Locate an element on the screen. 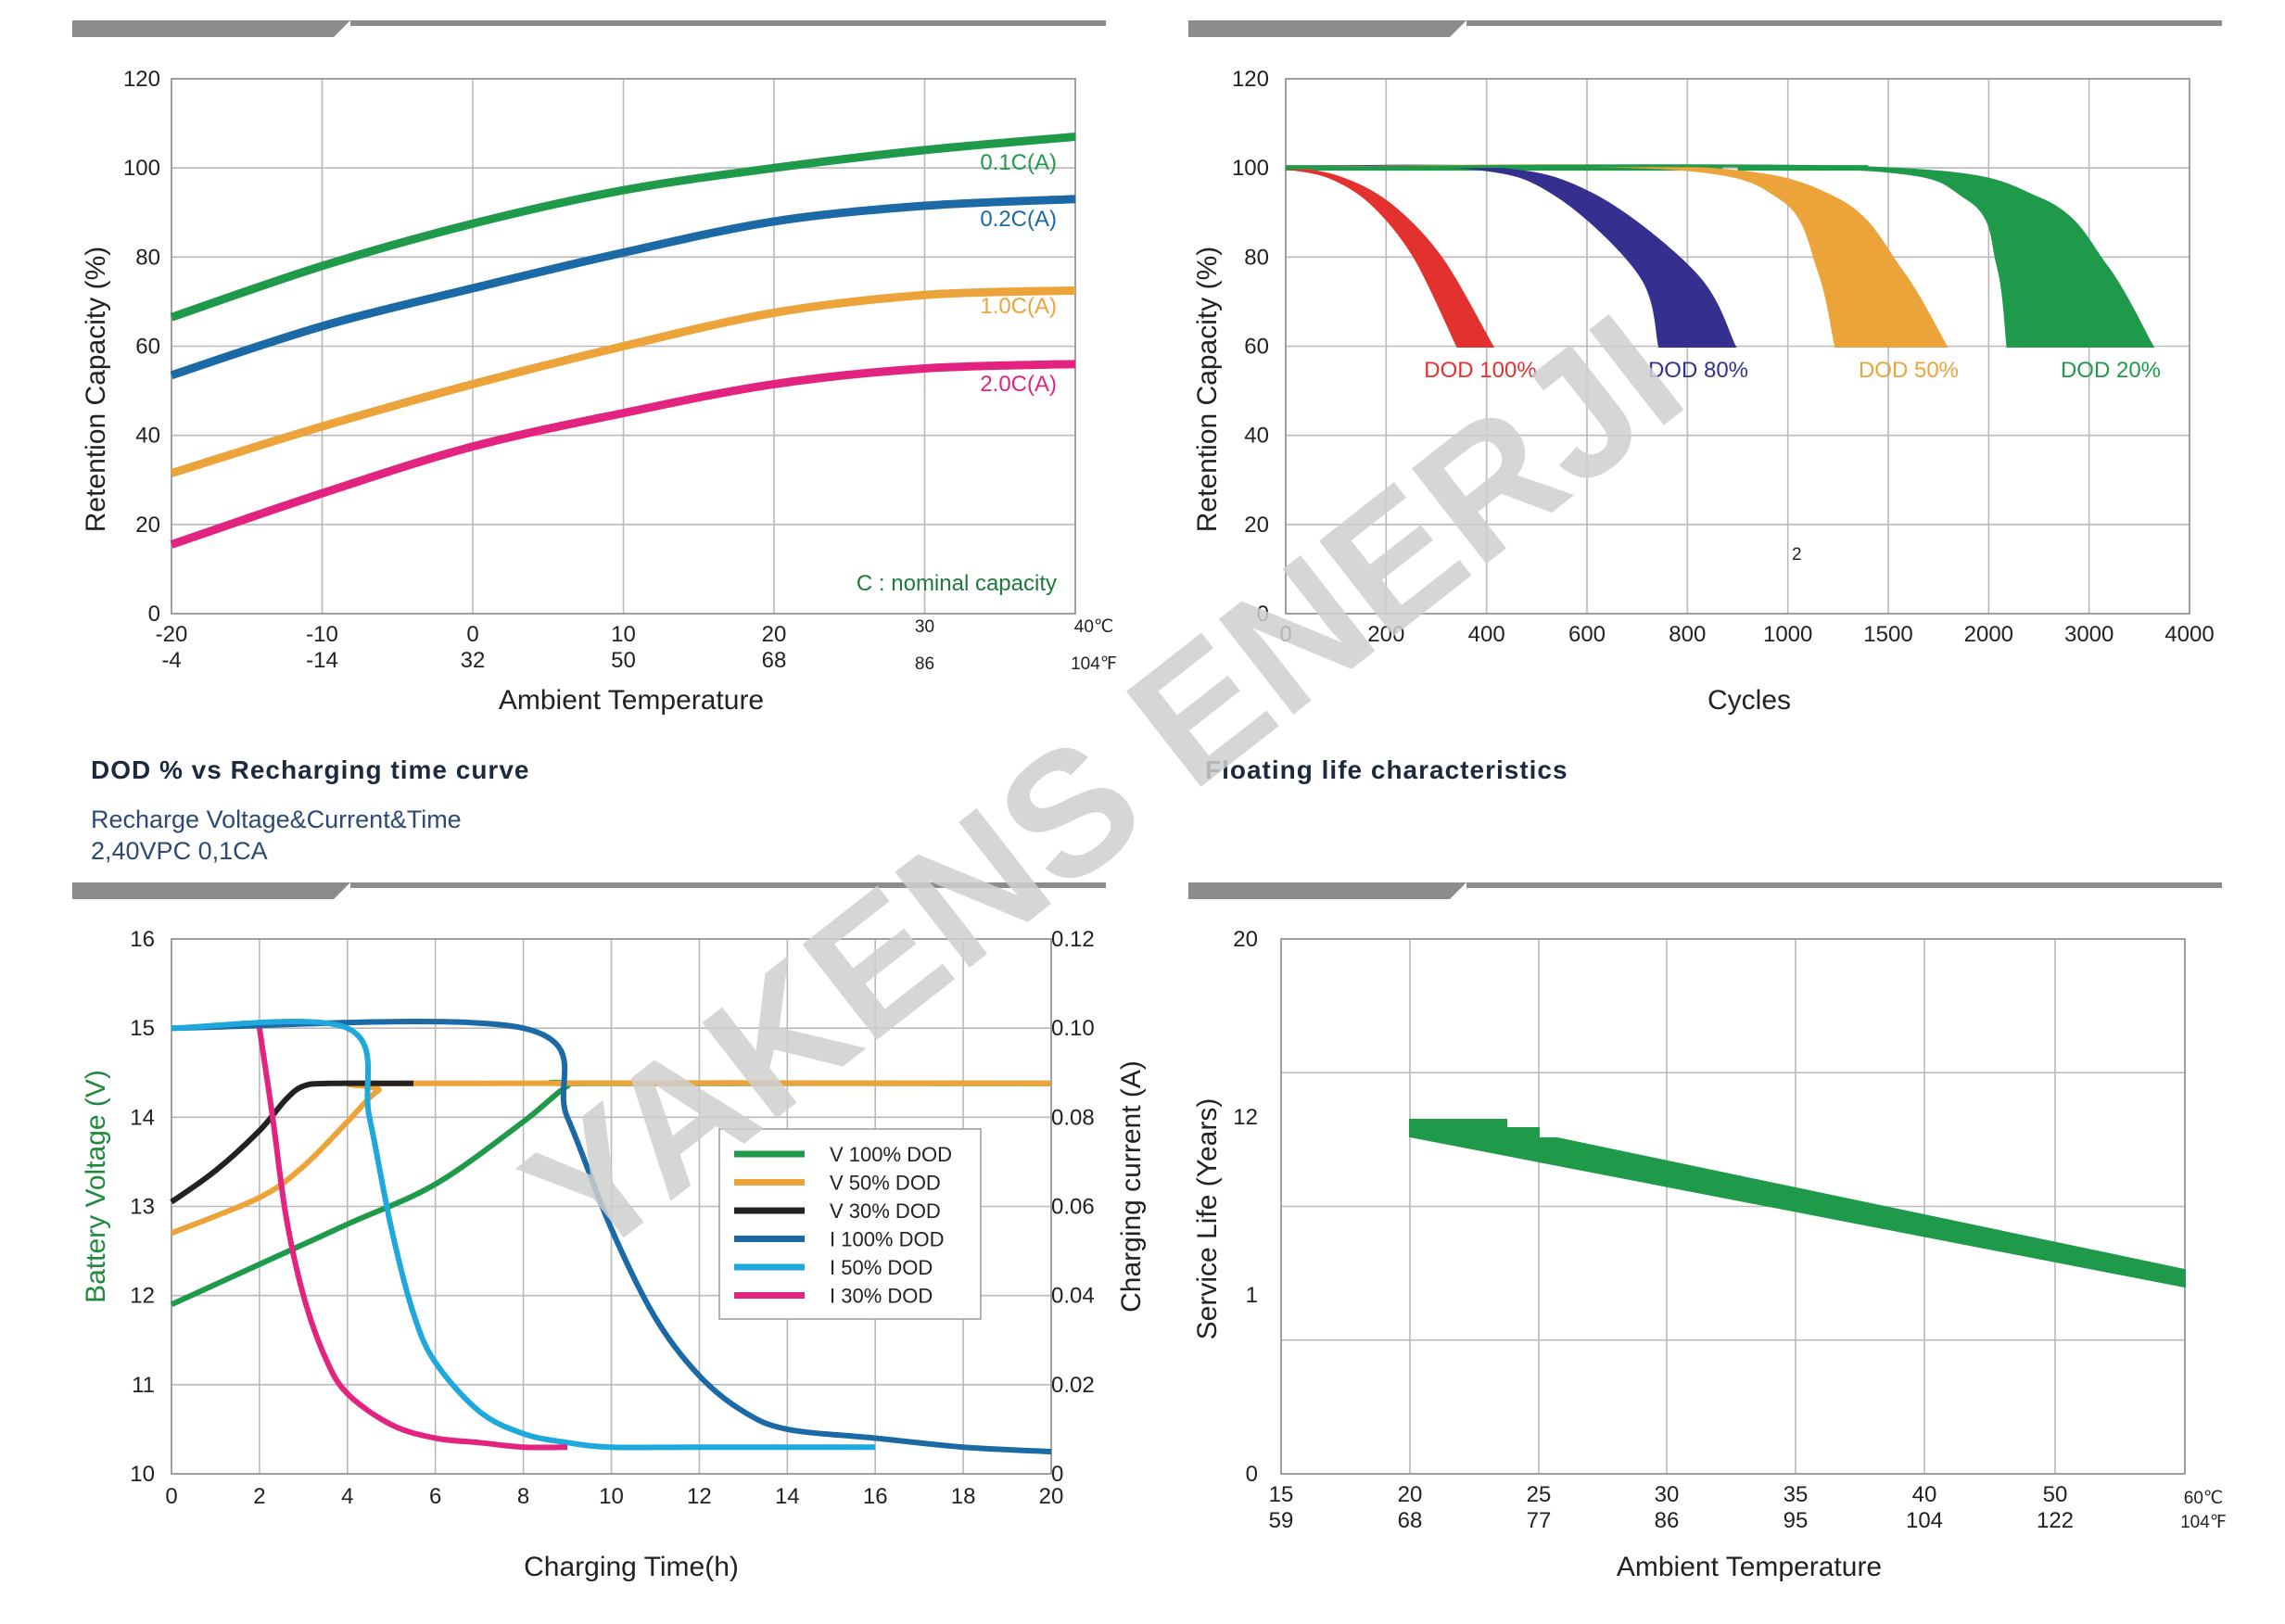  c3-xtick: 6 is located at coordinates (435, 1496).